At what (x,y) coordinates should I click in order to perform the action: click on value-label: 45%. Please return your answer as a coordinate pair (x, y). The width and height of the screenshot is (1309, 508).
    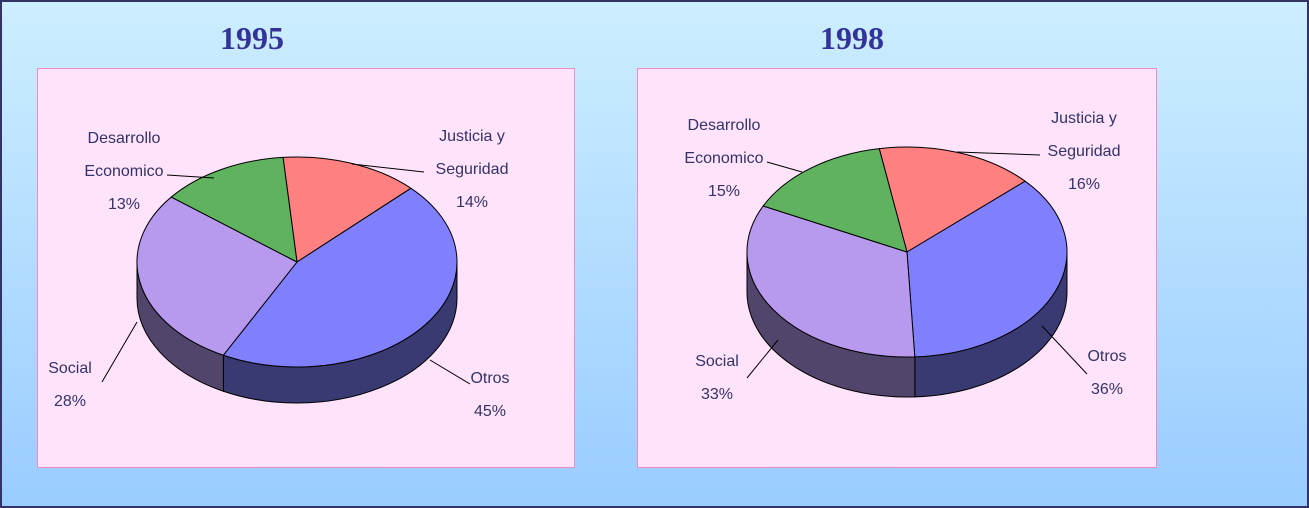
    Looking at the image, I should click on (490, 411).